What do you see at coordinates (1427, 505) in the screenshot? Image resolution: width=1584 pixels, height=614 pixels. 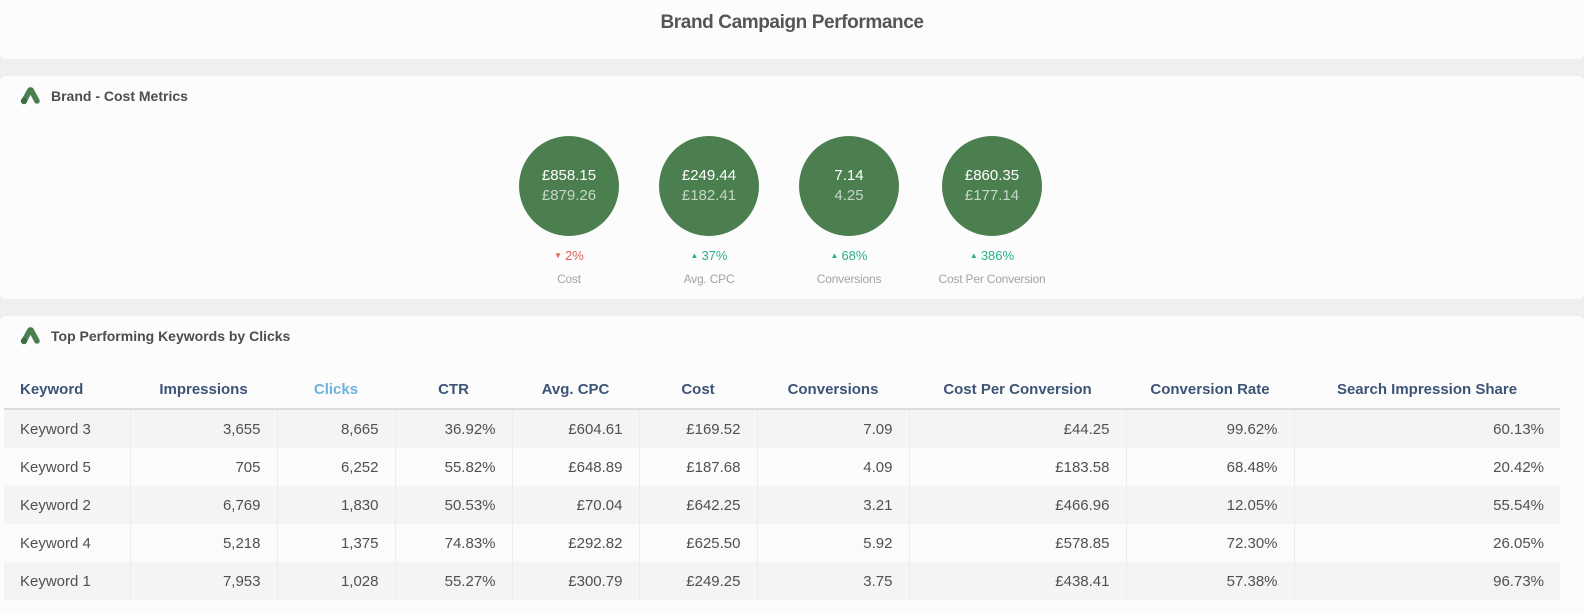 I see `cell-search-impression-share: 55.54%` at bounding box center [1427, 505].